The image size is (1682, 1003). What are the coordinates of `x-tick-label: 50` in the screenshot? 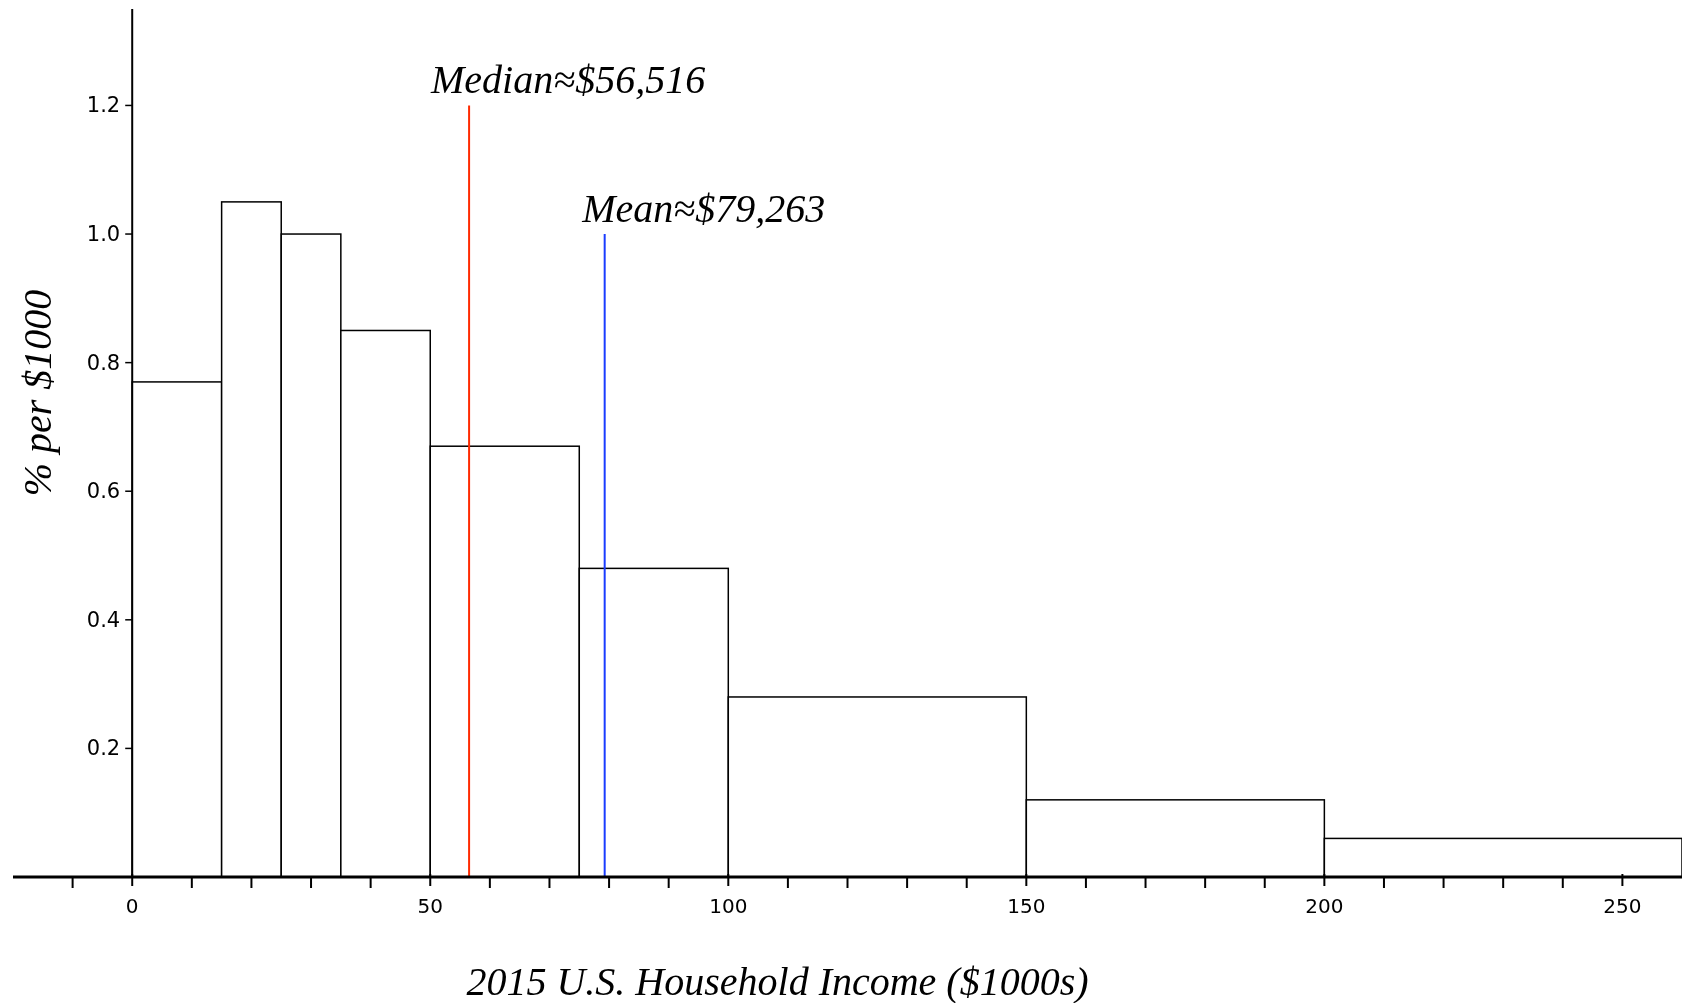 It's located at (430, 906).